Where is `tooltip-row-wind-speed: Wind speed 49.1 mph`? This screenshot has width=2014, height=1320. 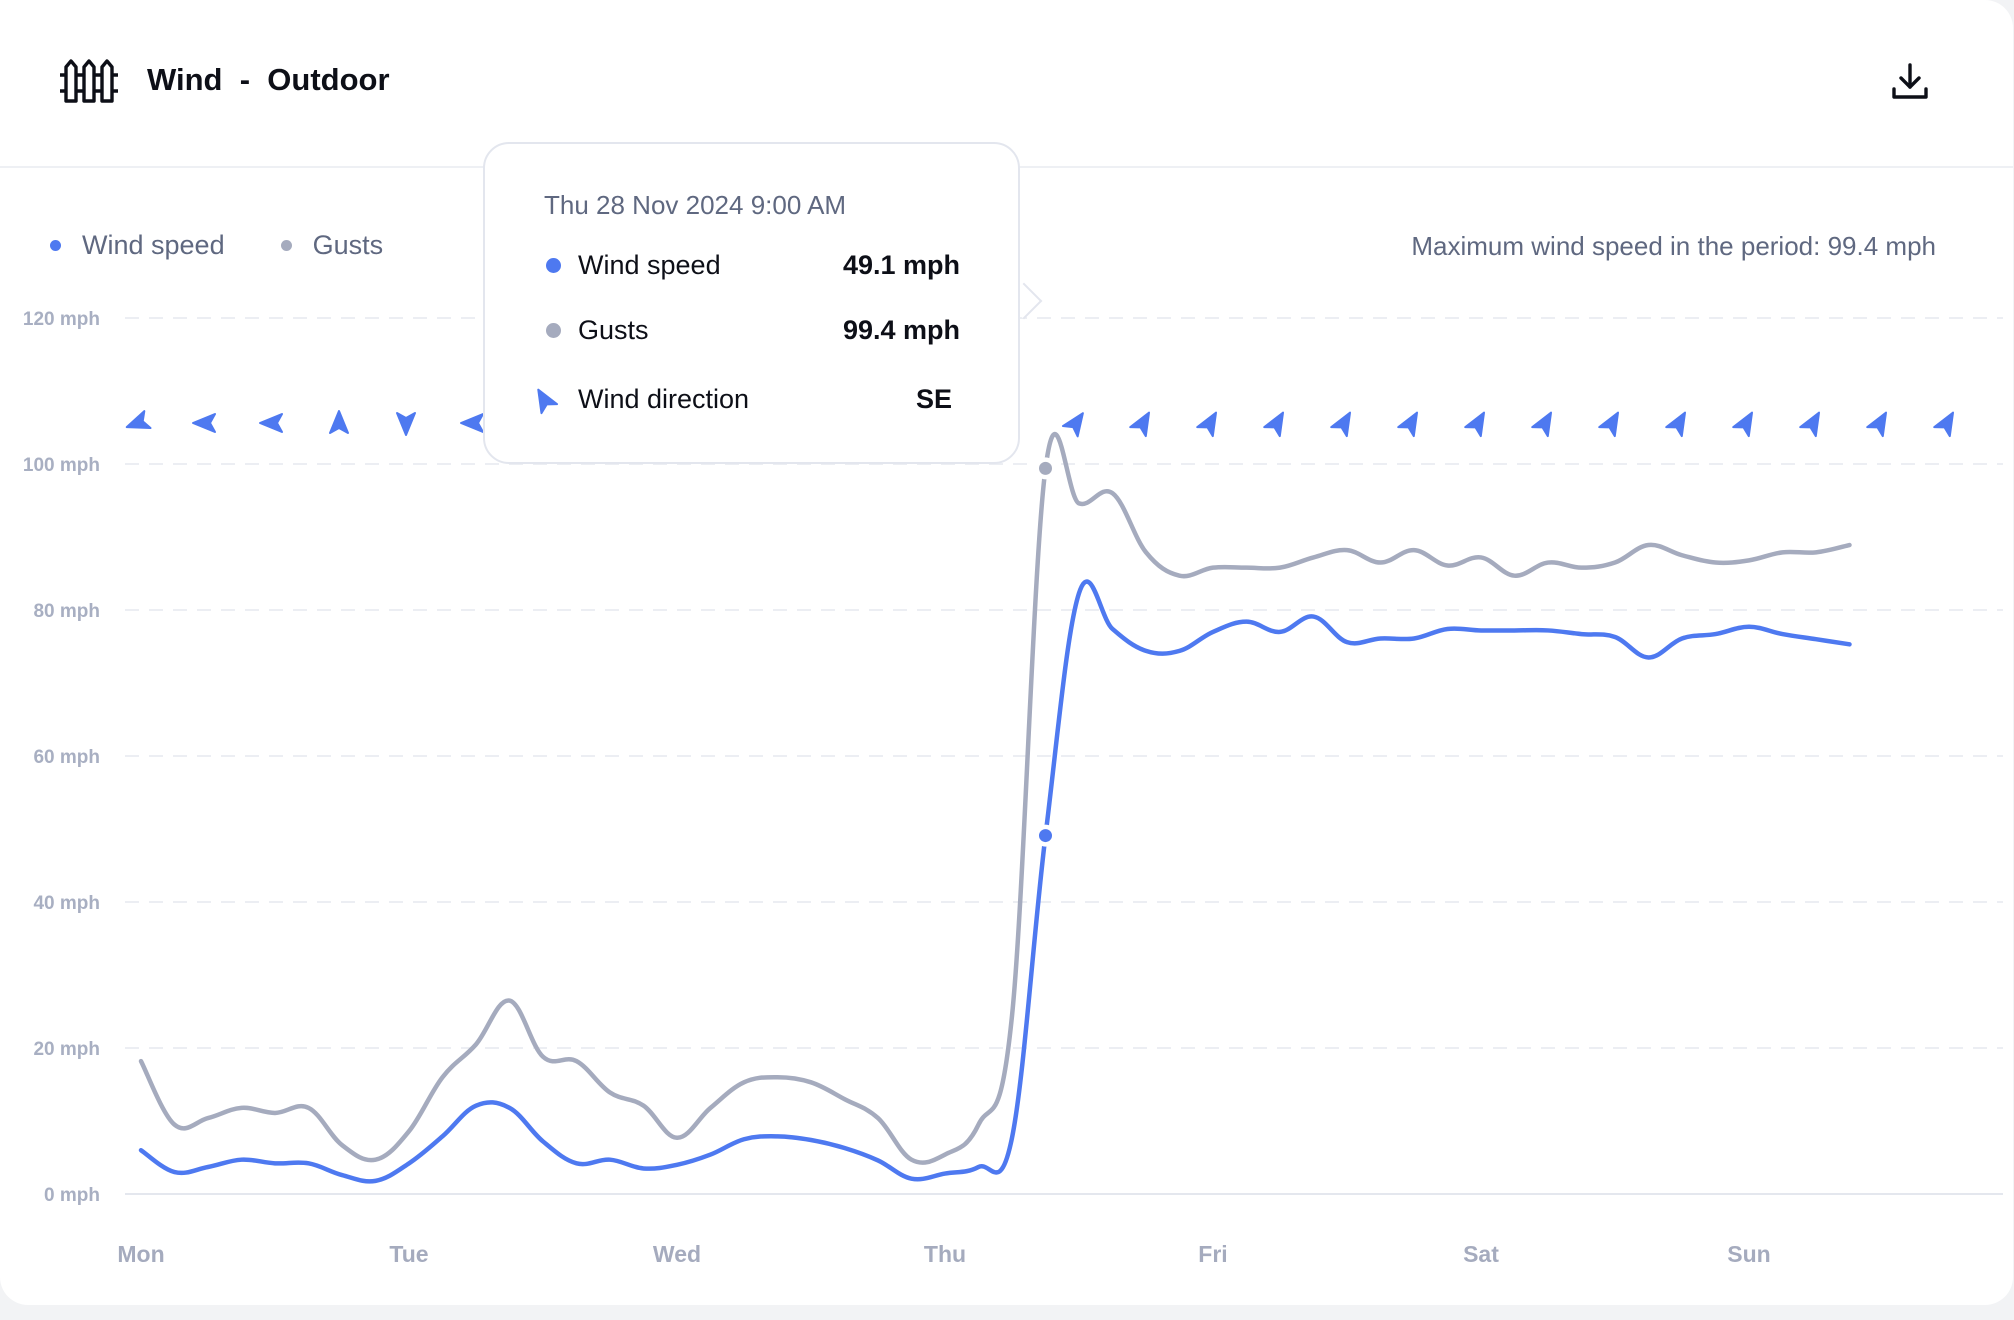 tooltip-row-wind-speed: Wind speed 49.1 mph is located at coordinates (751, 265).